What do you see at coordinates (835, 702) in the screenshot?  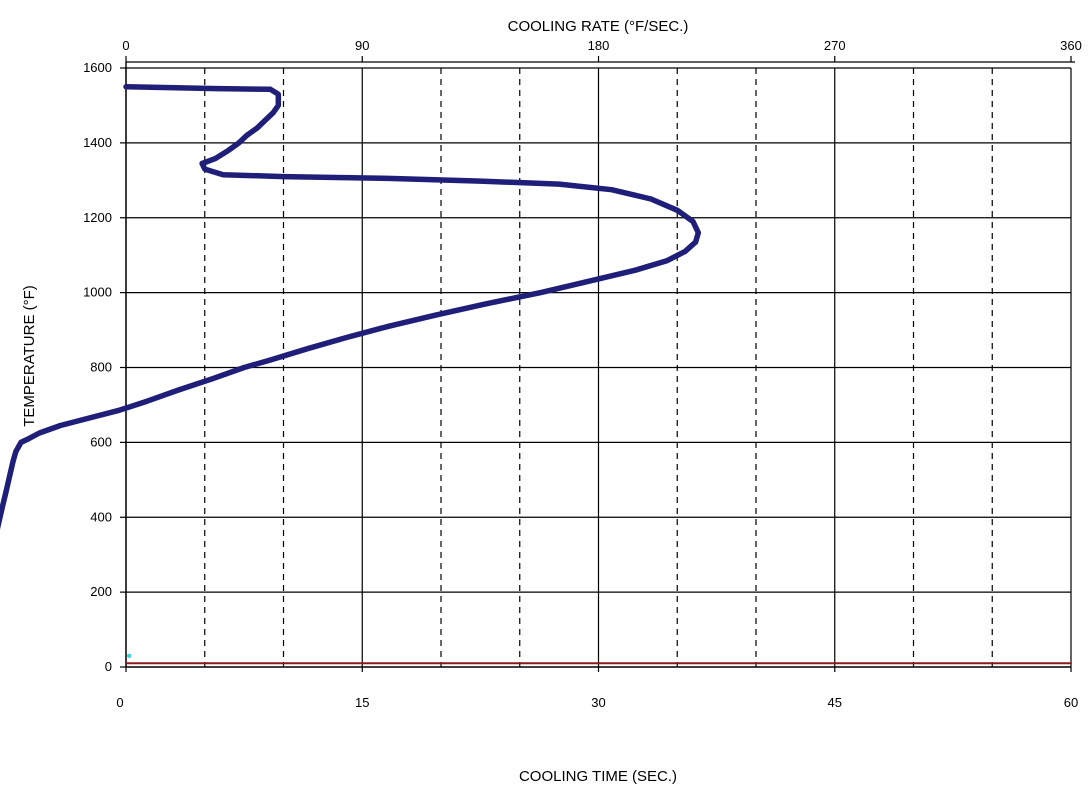 I see `x-tick-label-45: 45` at bounding box center [835, 702].